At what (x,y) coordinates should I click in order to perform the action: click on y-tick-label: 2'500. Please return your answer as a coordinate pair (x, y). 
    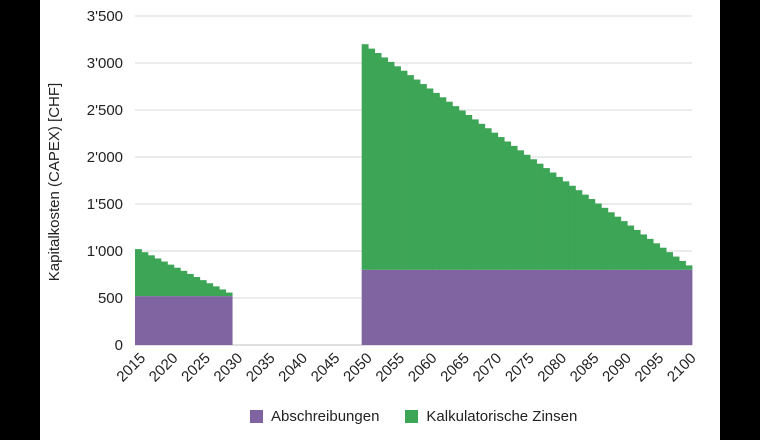
    Looking at the image, I should click on (105, 110).